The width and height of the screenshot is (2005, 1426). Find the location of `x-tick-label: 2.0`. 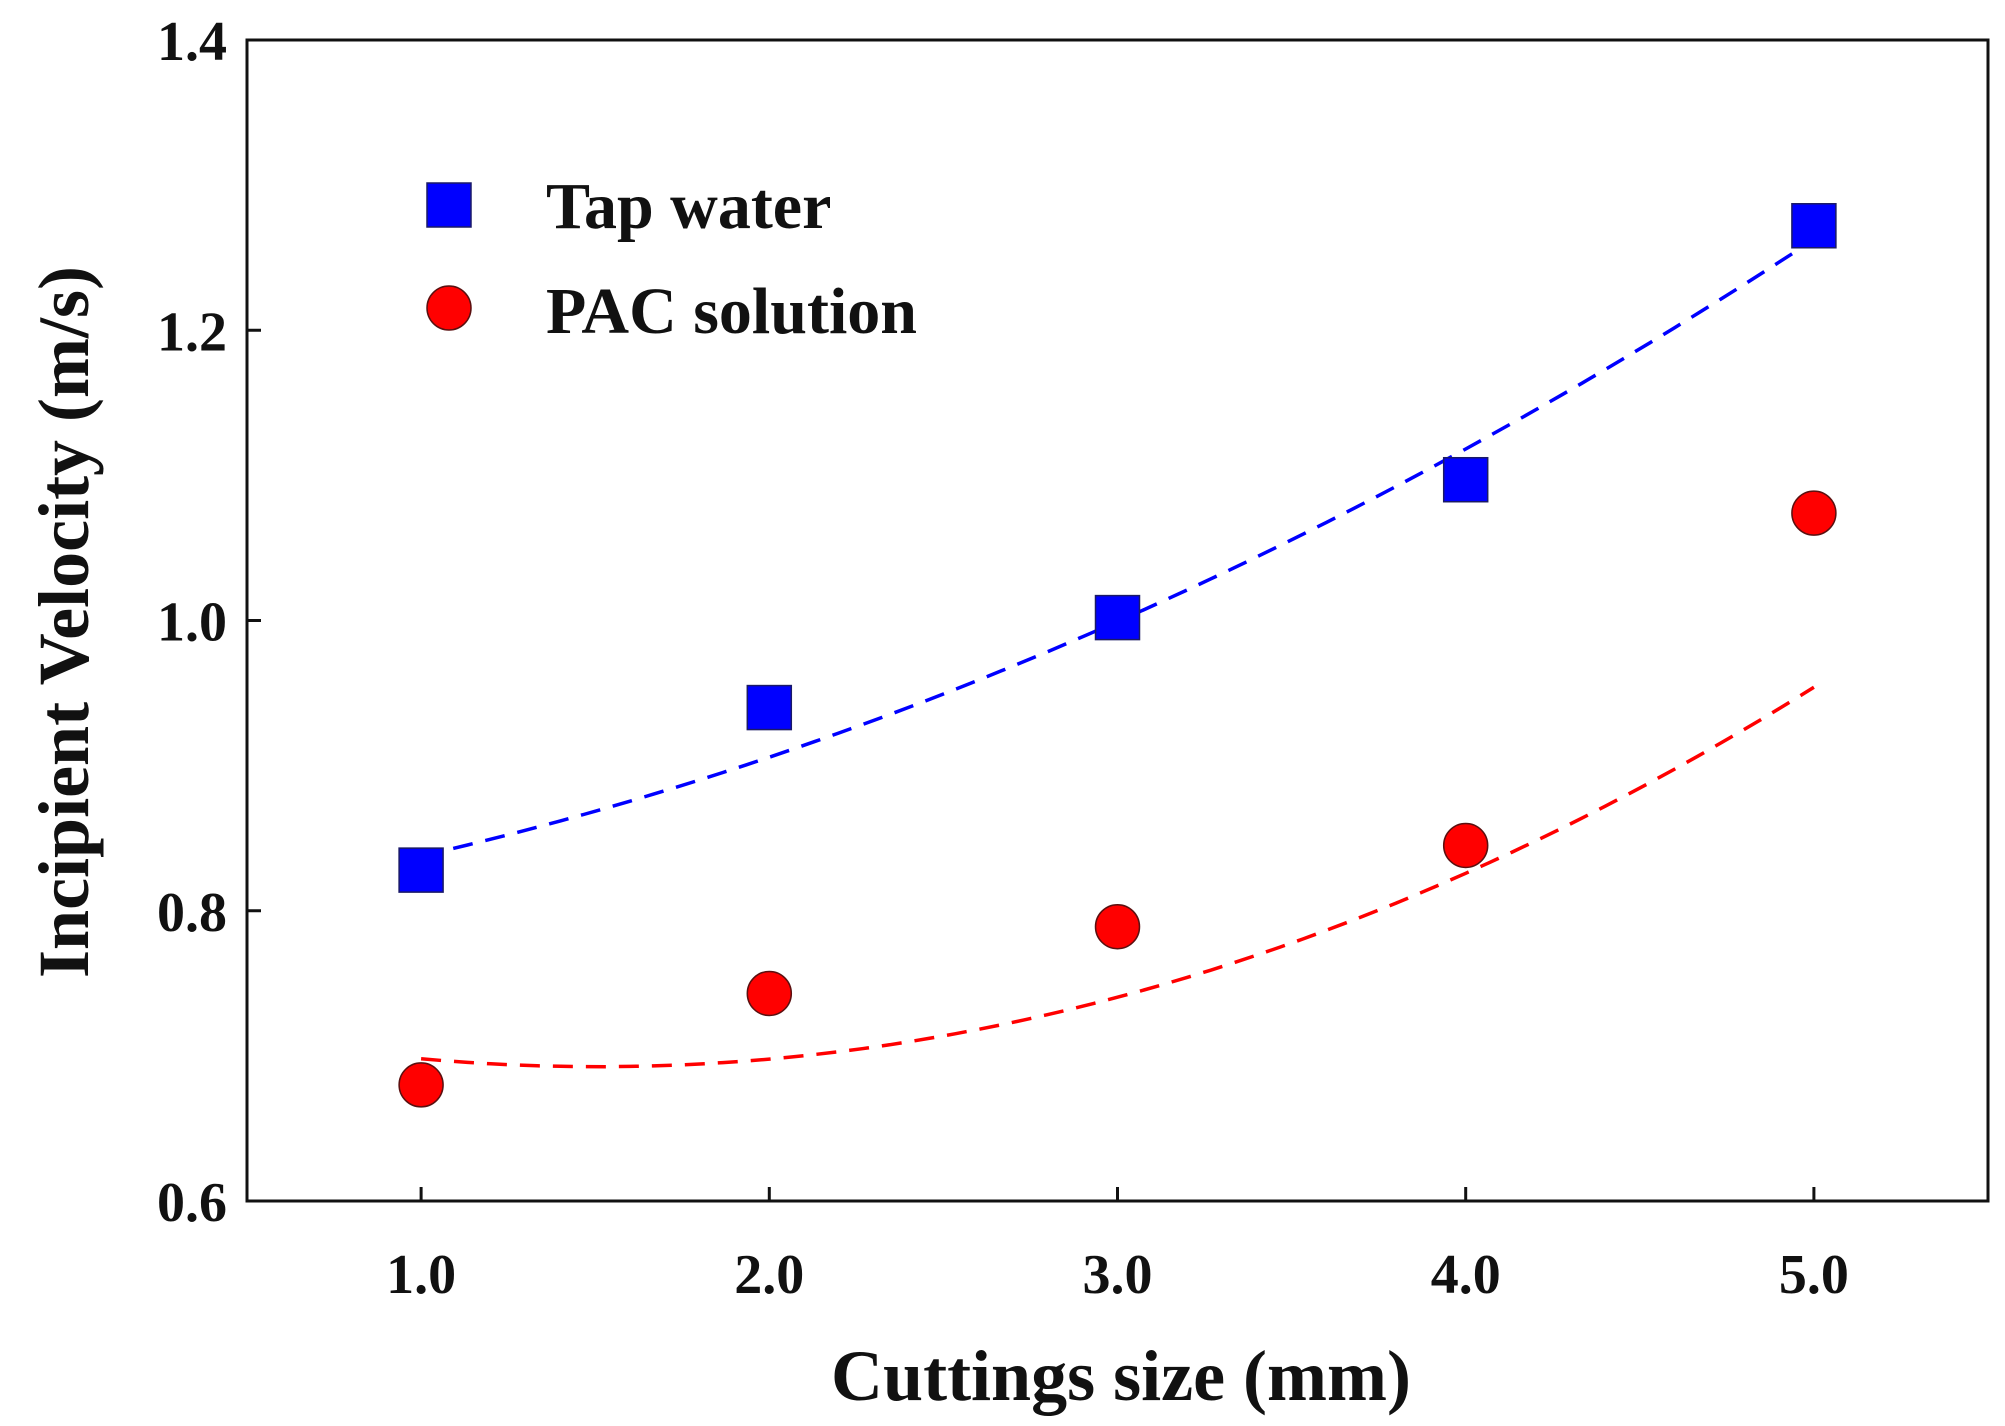

x-tick-label: 2.0 is located at coordinates (769, 1275).